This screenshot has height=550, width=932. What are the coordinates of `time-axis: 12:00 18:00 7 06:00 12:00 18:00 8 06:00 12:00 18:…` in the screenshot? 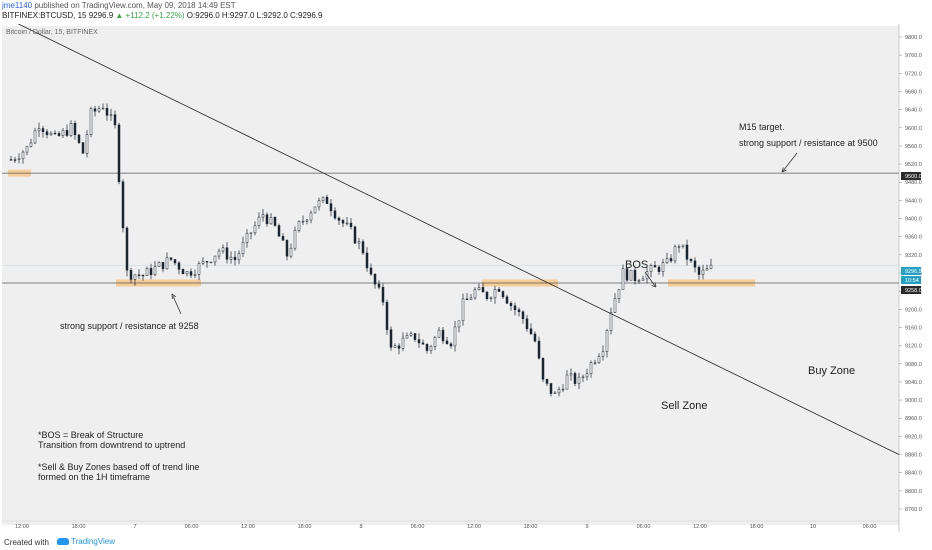 It's located at (450, 525).